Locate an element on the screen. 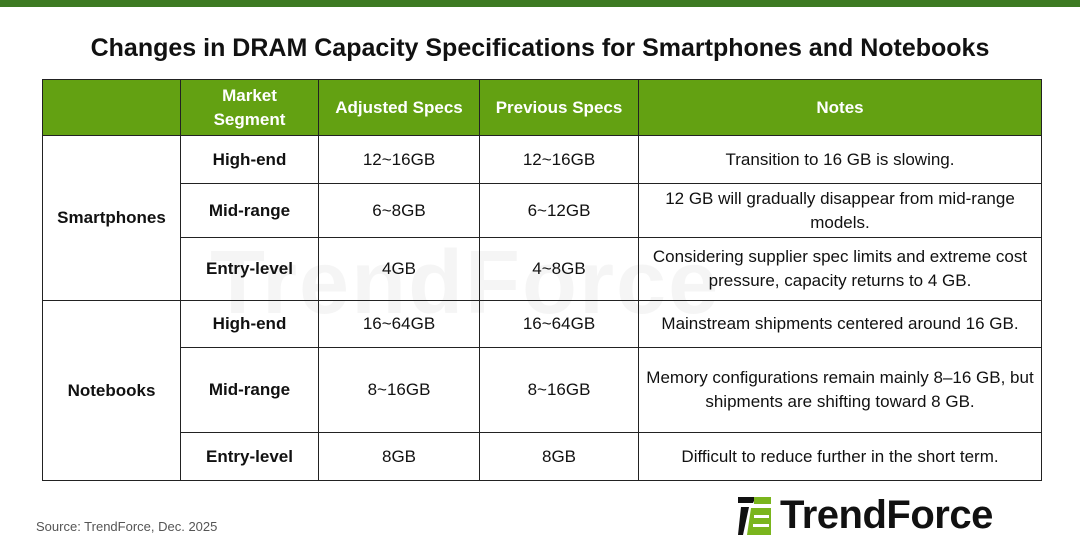 This screenshot has height=560, width=1080. trendforce-logo-icon is located at coordinates (754, 515).